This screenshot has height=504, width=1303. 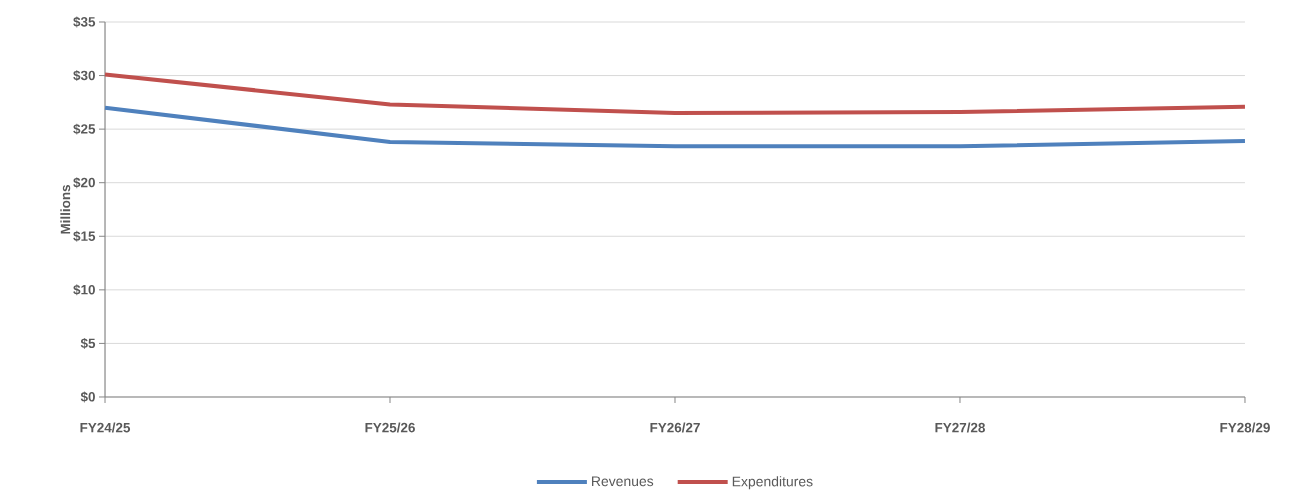 I want to click on y-tick-label: $5, so click(x=88, y=343).